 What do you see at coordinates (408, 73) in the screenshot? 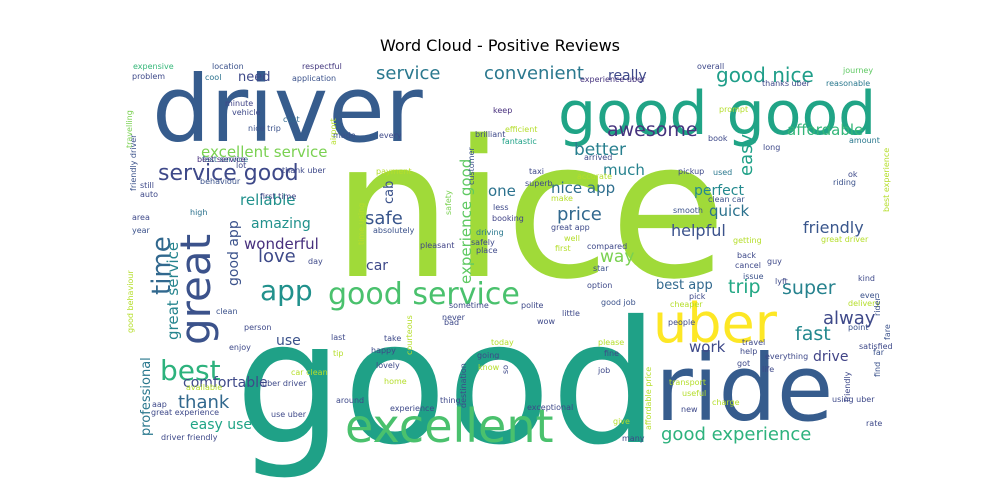
I see `word-16: service` at bounding box center [408, 73].